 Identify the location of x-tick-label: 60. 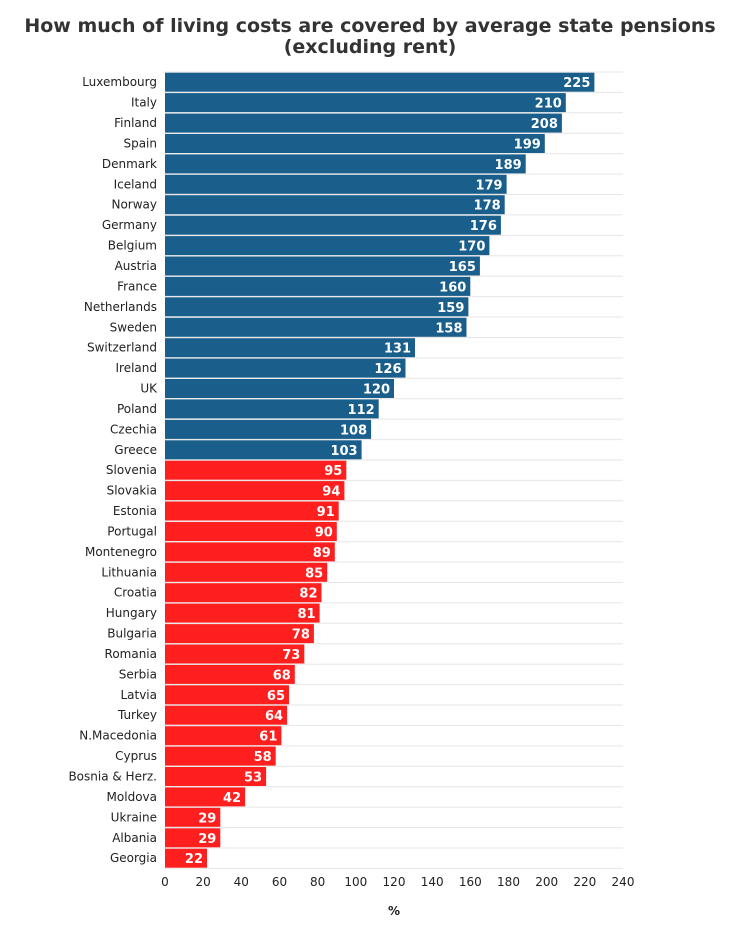
(279, 882).